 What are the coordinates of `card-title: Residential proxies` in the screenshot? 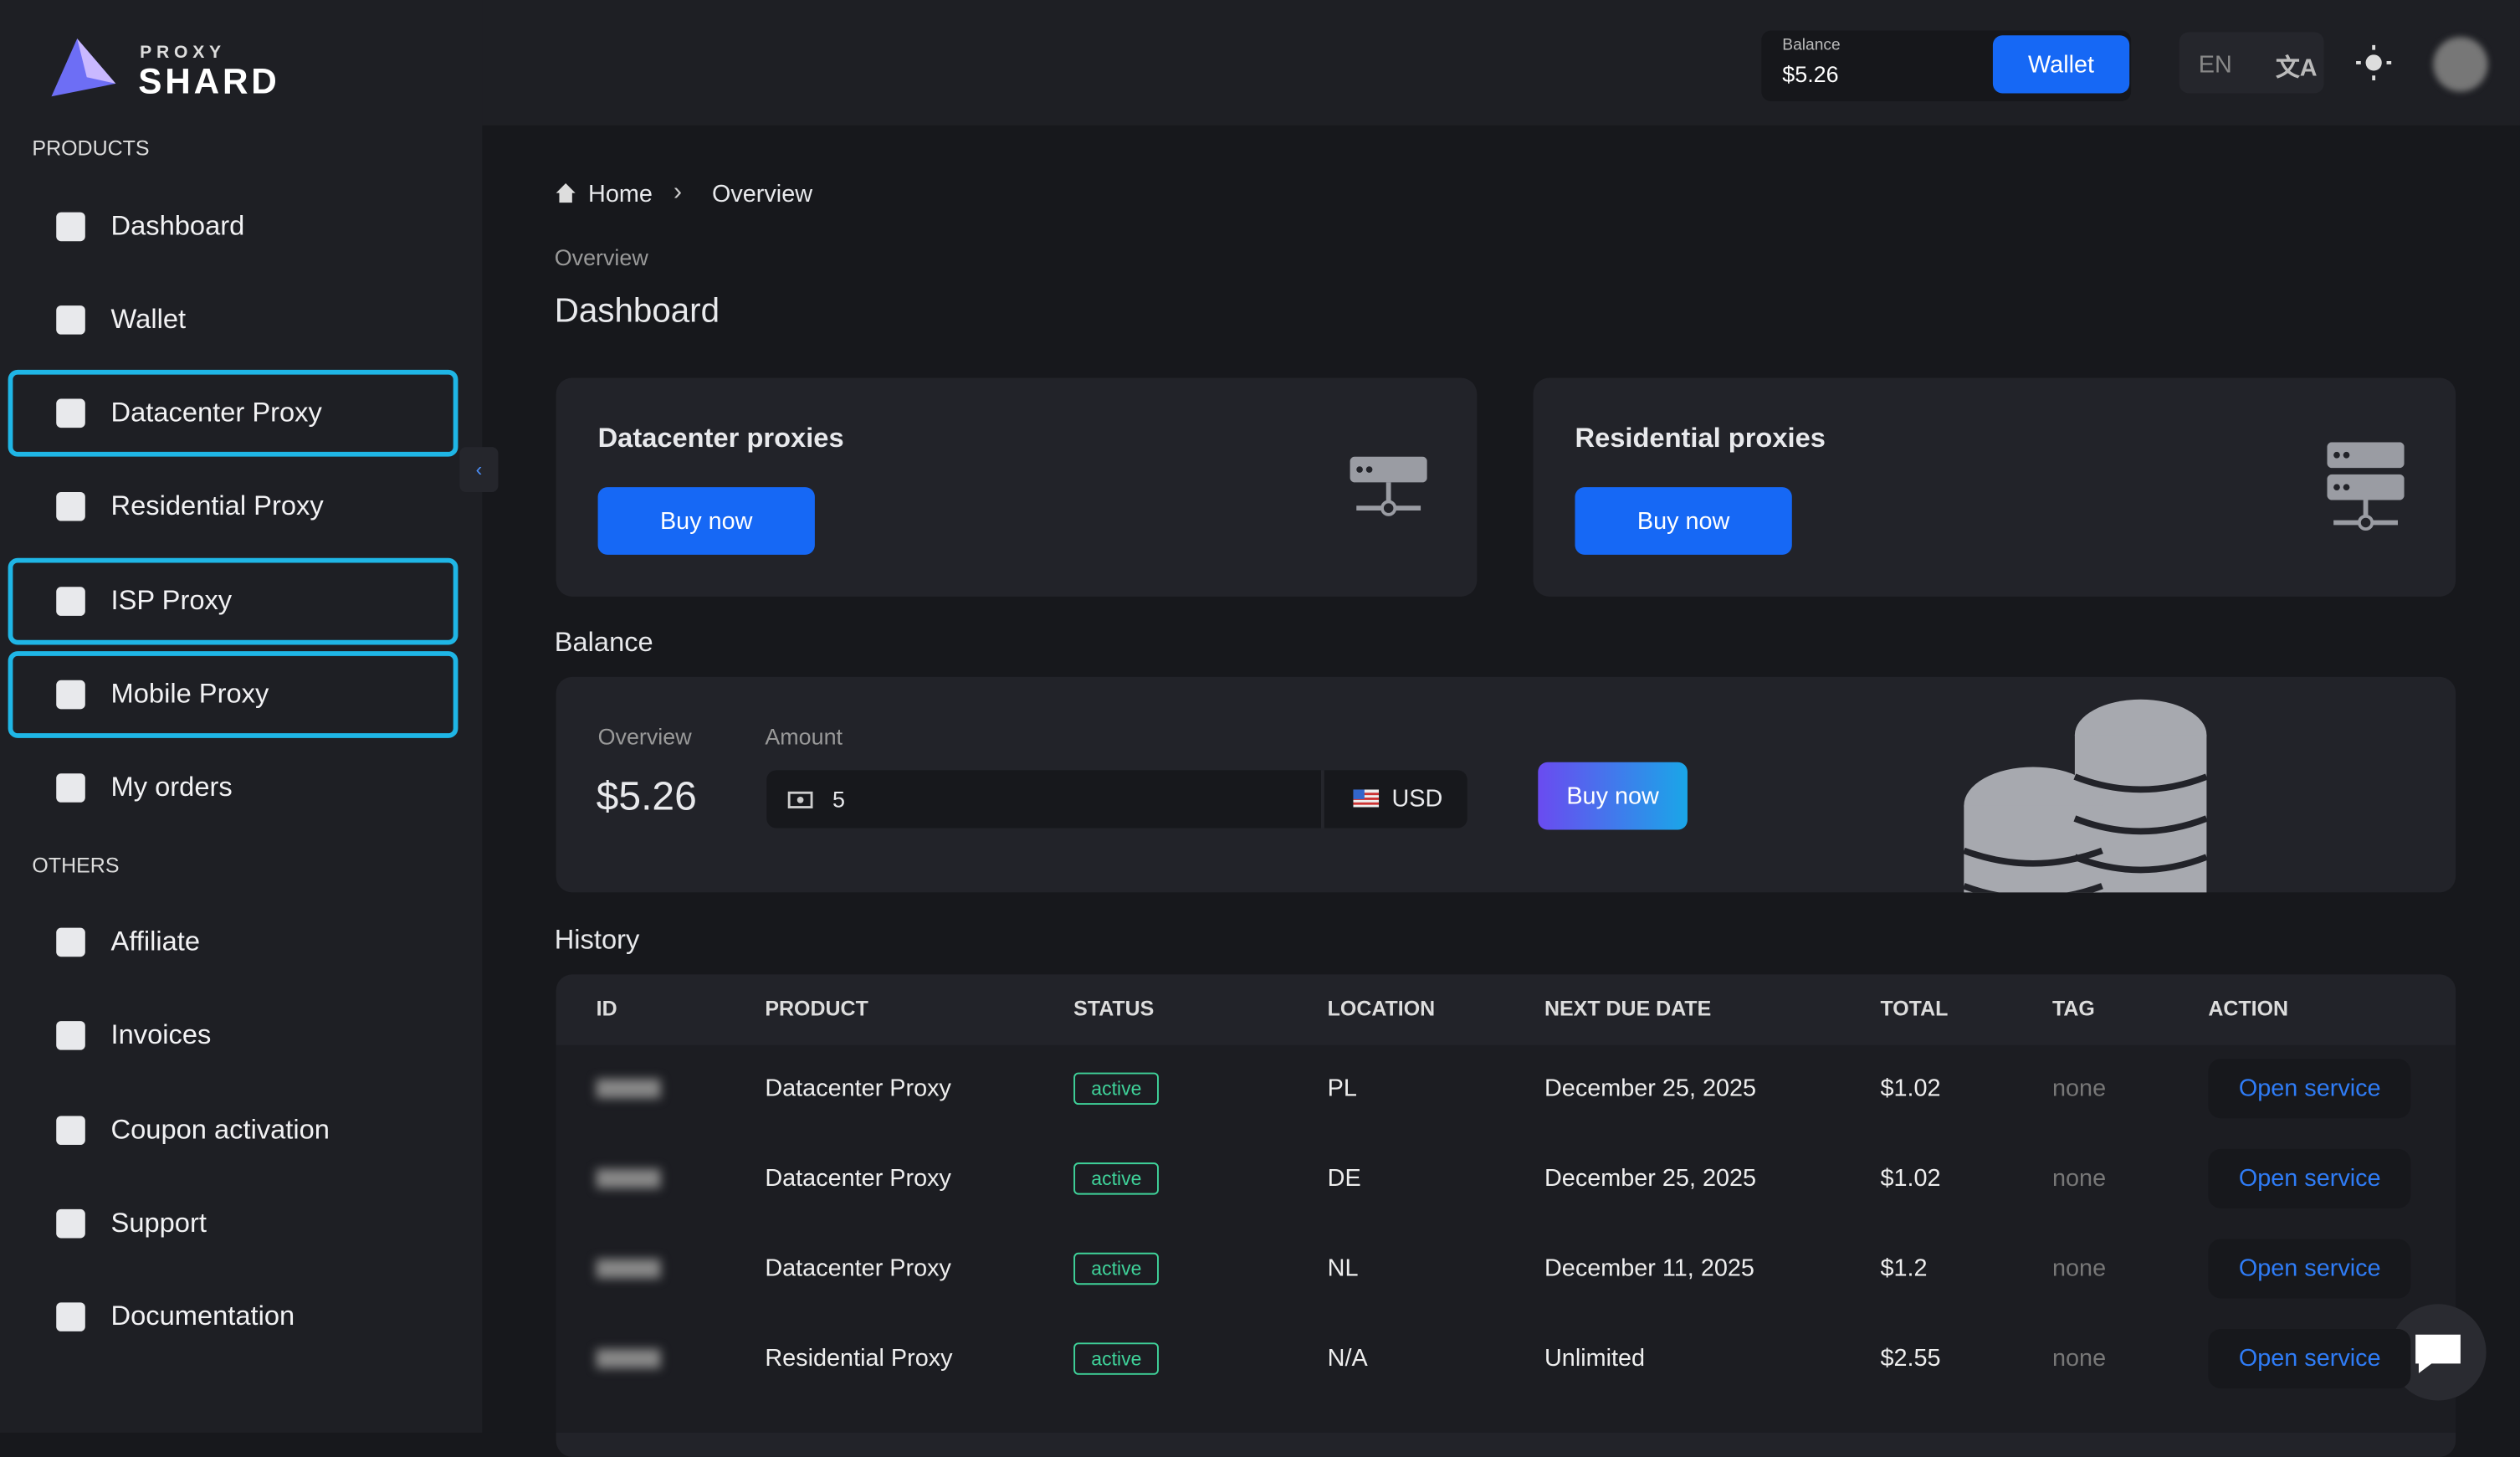 It's located at (1700, 438).